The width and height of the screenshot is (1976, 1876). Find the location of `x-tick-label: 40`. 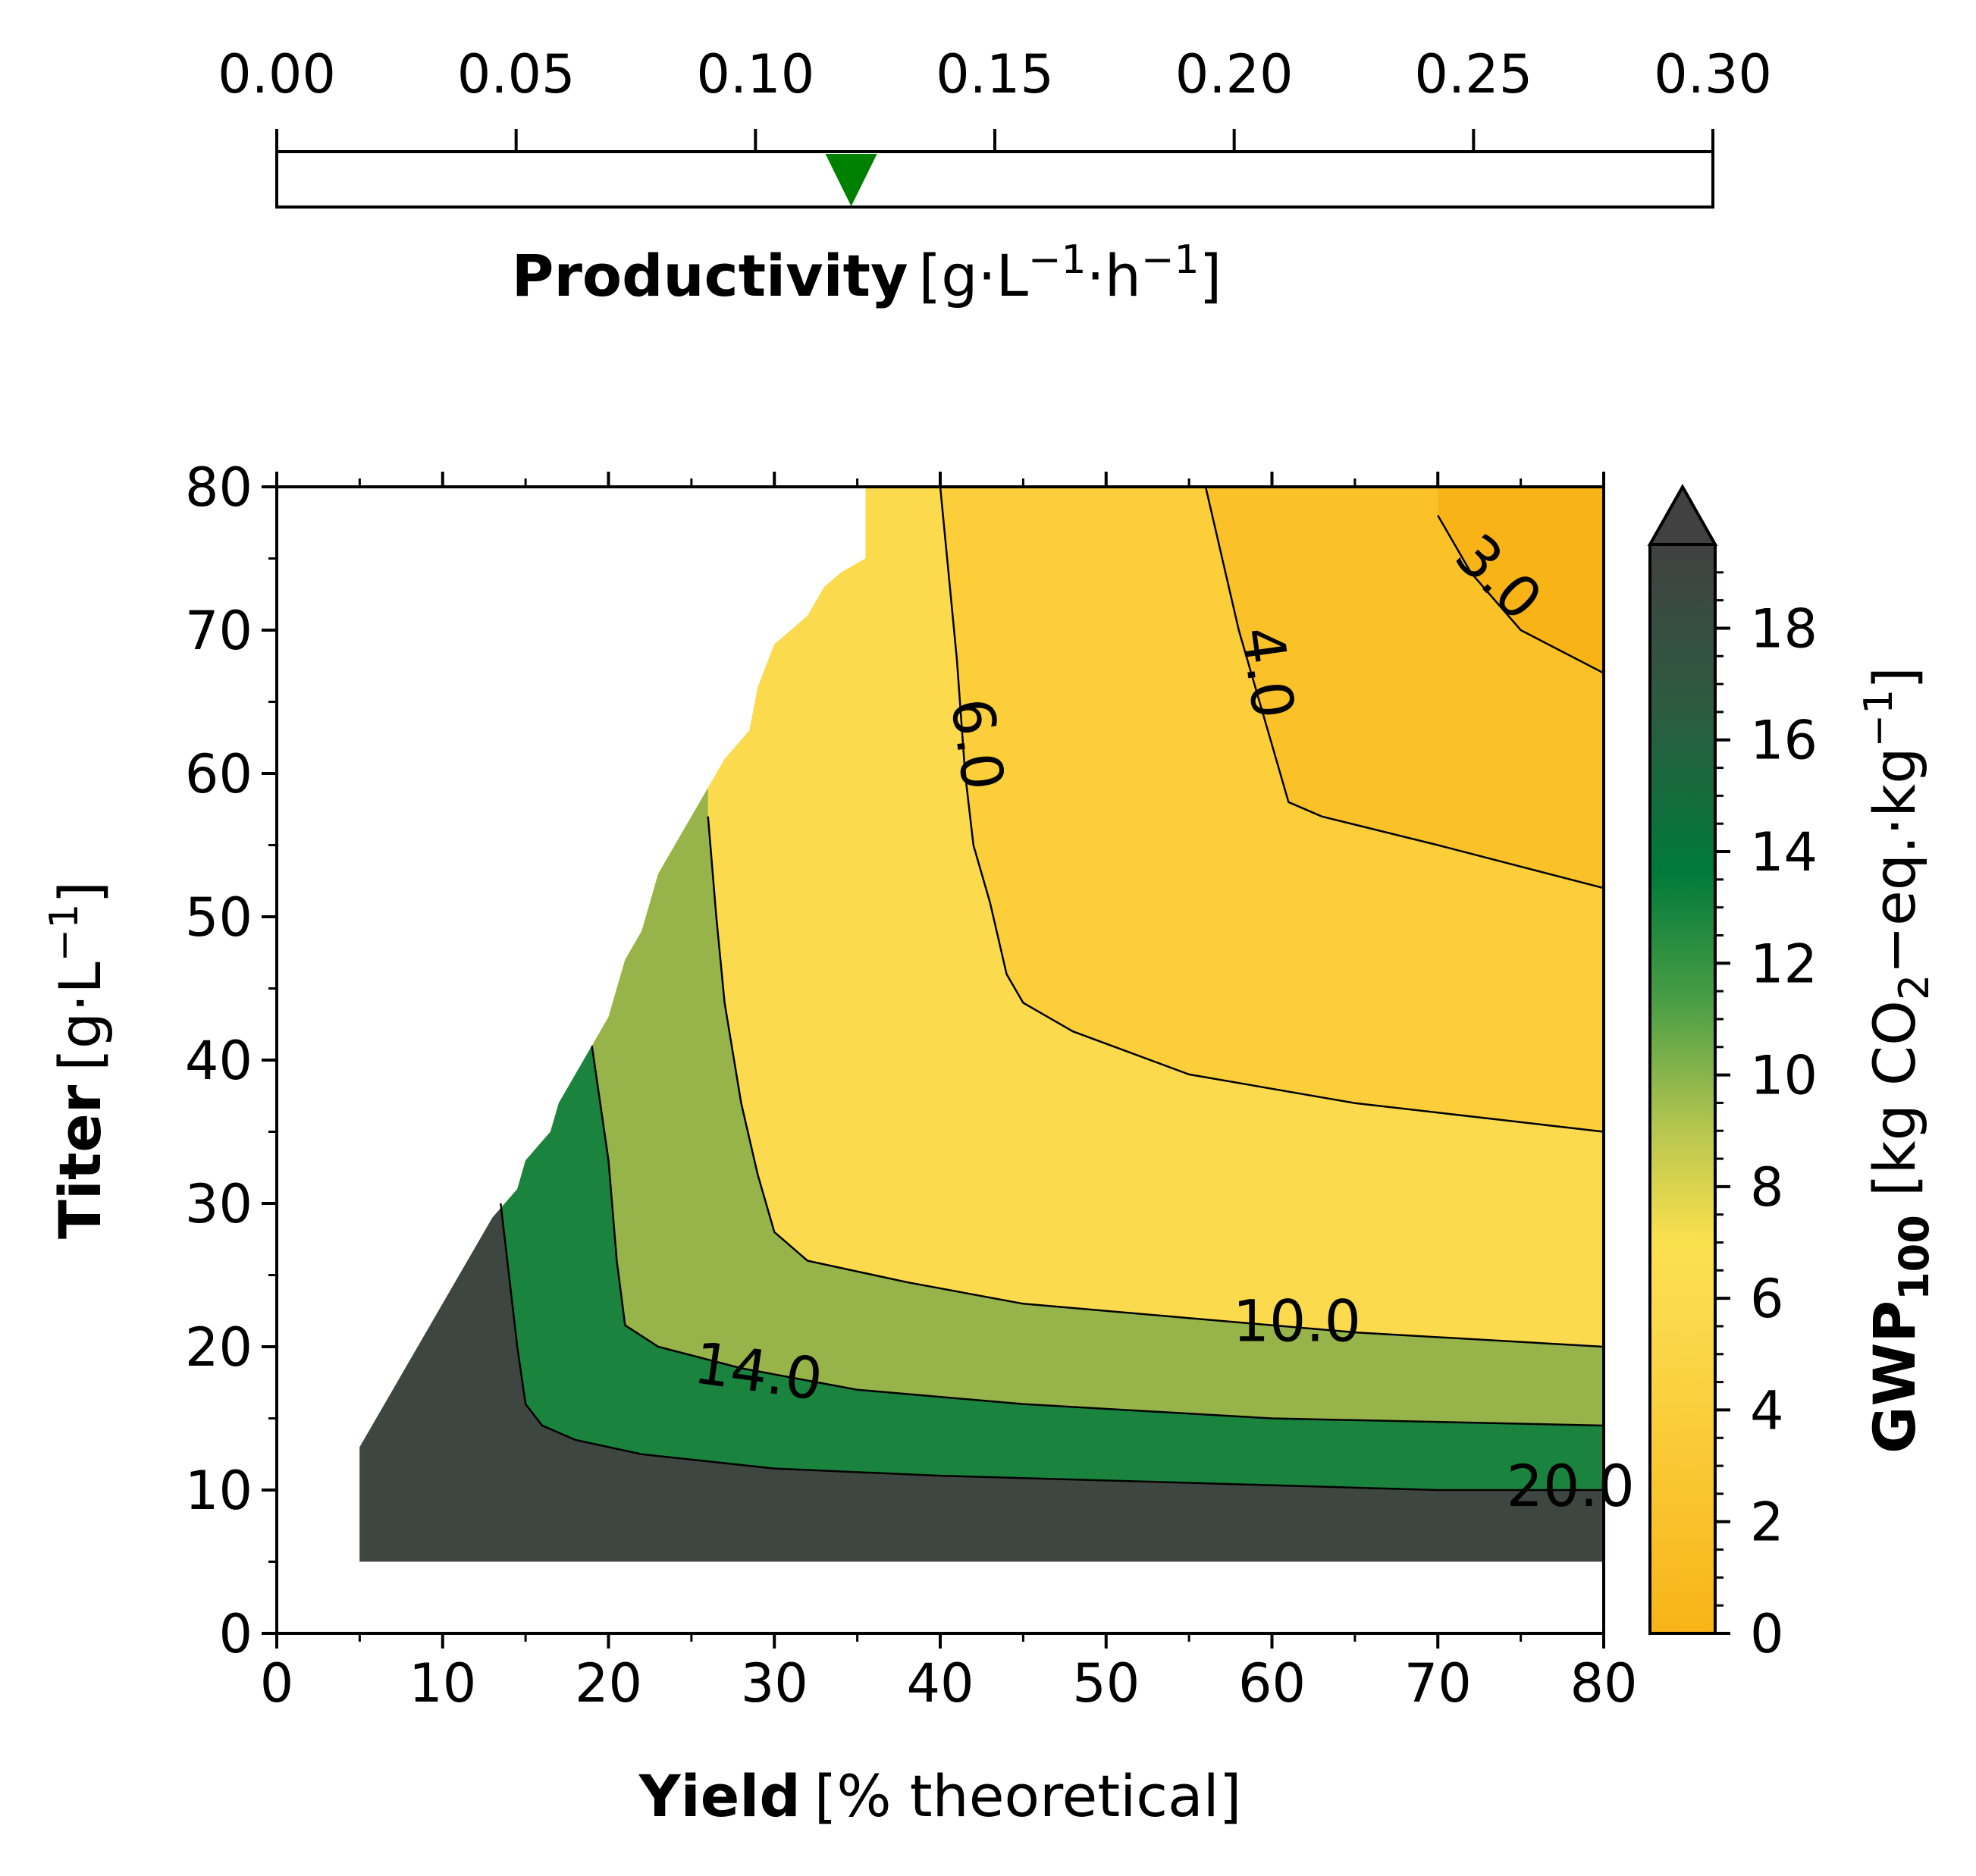

x-tick-label: 40 is located at coordinates (940, 1683).